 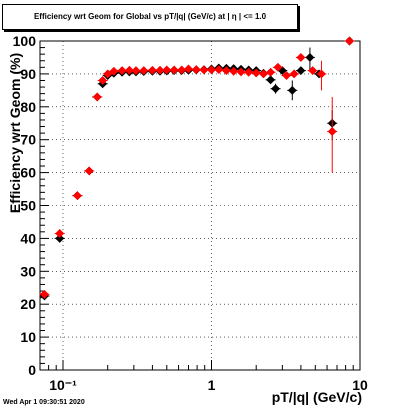 I want to click on y-tick-label: 40, so click(x=28, y=238).